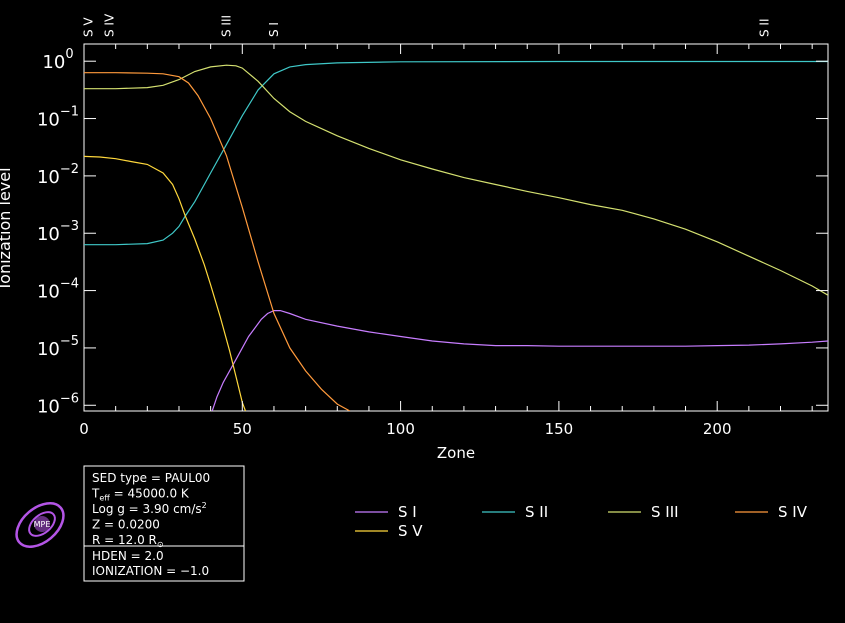 The image size is (845, 623). What do you see at coordinates (771, 512) in the screenshot?
I see `legend-item: S IV` at bounding box center [771, 512].